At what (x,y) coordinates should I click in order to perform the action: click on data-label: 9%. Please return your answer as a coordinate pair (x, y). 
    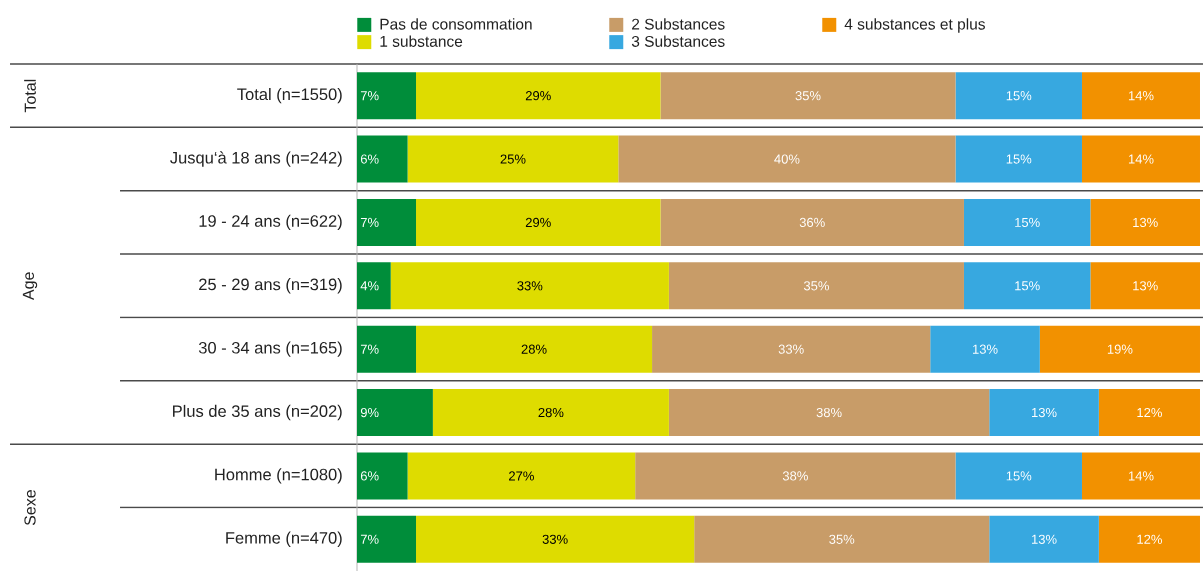
    Looking at the image, I should click on (369, 412).